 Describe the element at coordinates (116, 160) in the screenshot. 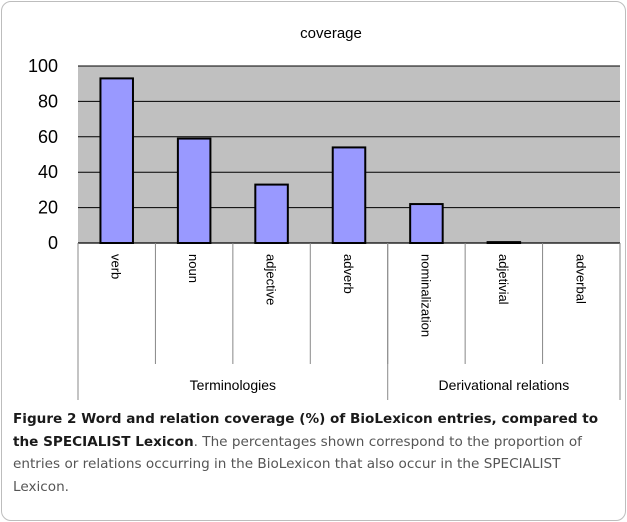

I see `bar-verb` at that location.